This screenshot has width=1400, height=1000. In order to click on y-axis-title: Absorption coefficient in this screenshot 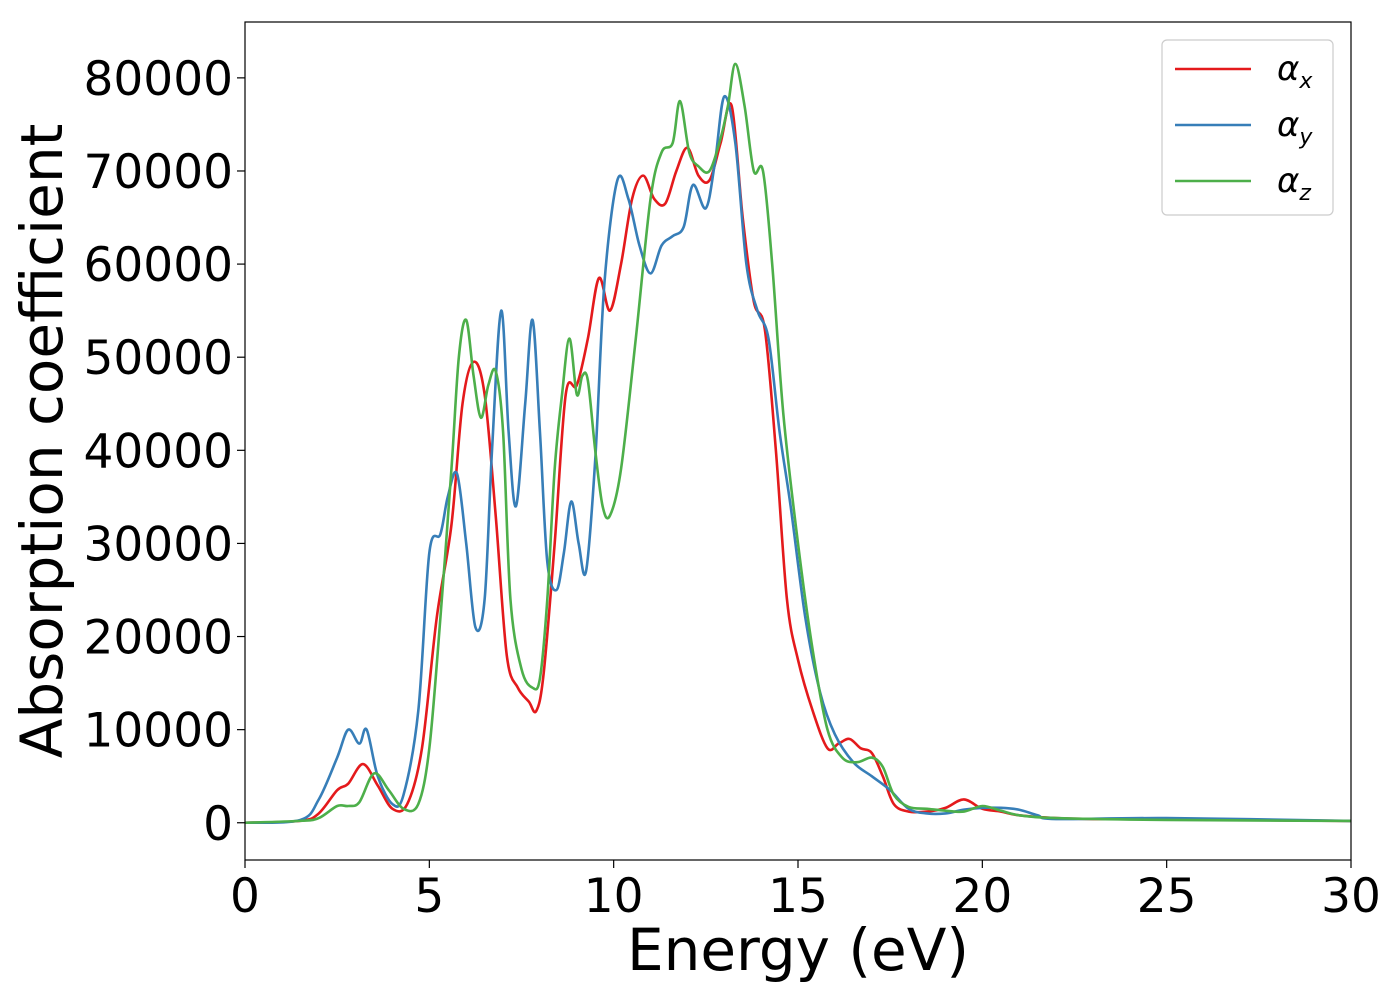, I will do `click(42, 441)`.